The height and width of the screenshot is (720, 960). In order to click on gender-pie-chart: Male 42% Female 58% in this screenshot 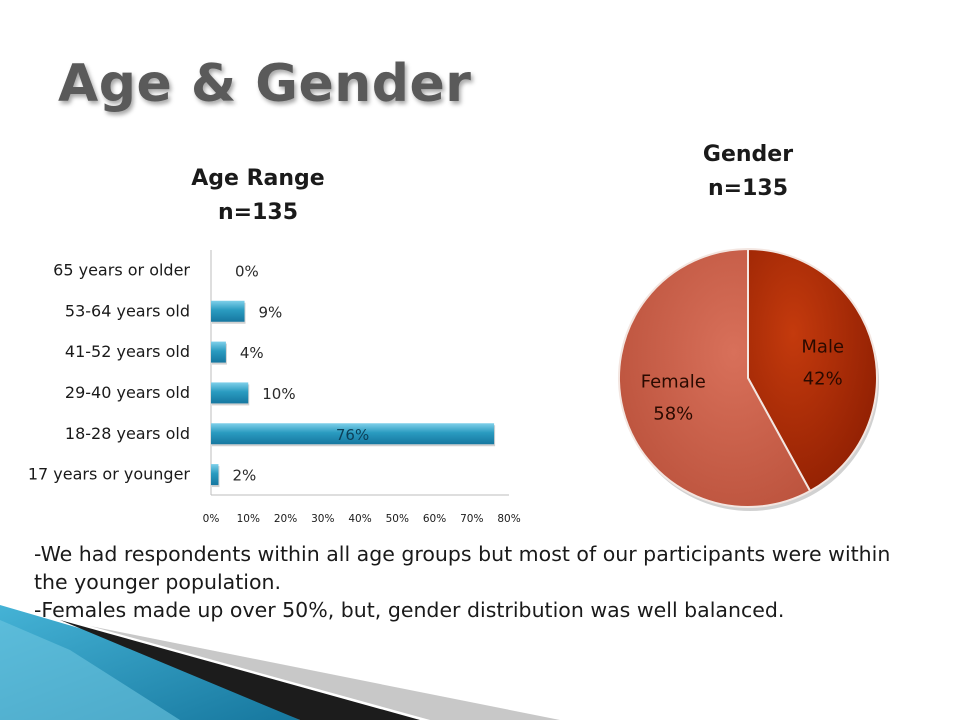, I will do `click(748, 379)`.